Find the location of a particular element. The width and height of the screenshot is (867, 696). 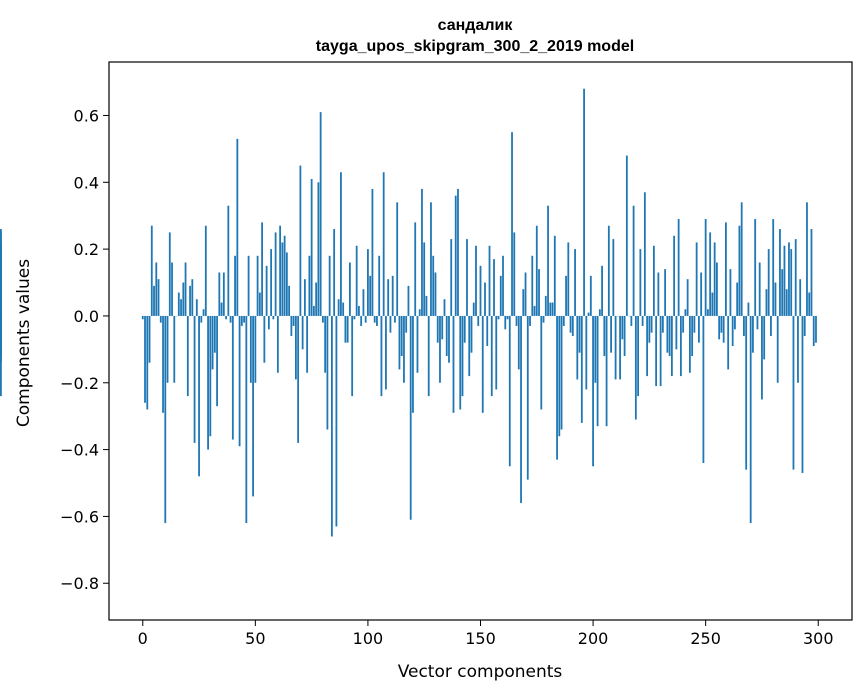

x-tick-label: 200 is located at coordinates (593, 638).